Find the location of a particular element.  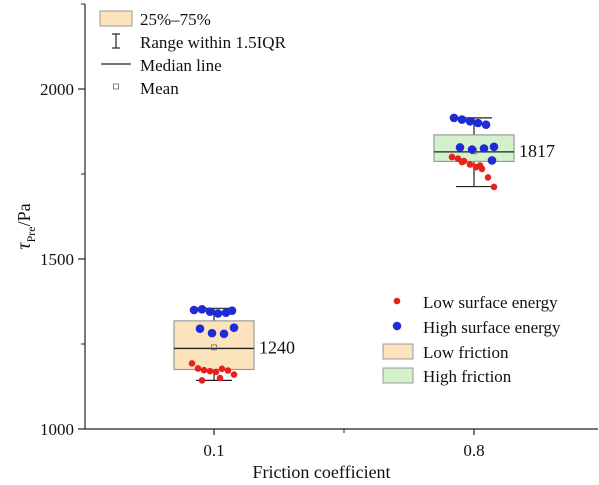

y-tick-label: 1000 is located at coordinates (57, 429).